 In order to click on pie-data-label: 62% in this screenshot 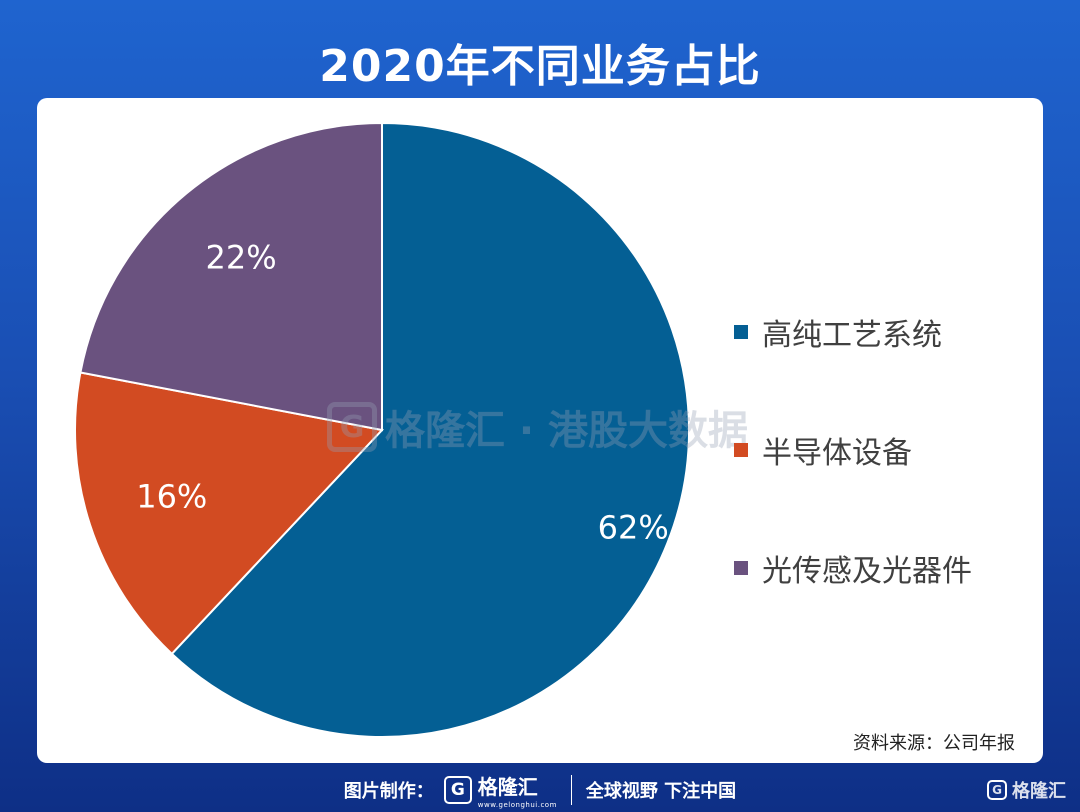, I will do `click(633, 527)`.